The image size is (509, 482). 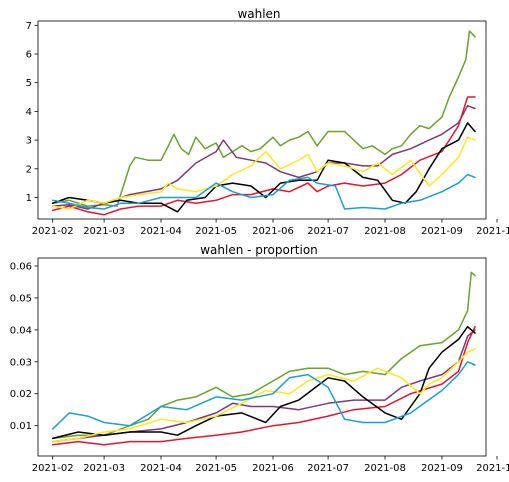 I want to click on y-tick-label: 6, so click(x=29, y=55).